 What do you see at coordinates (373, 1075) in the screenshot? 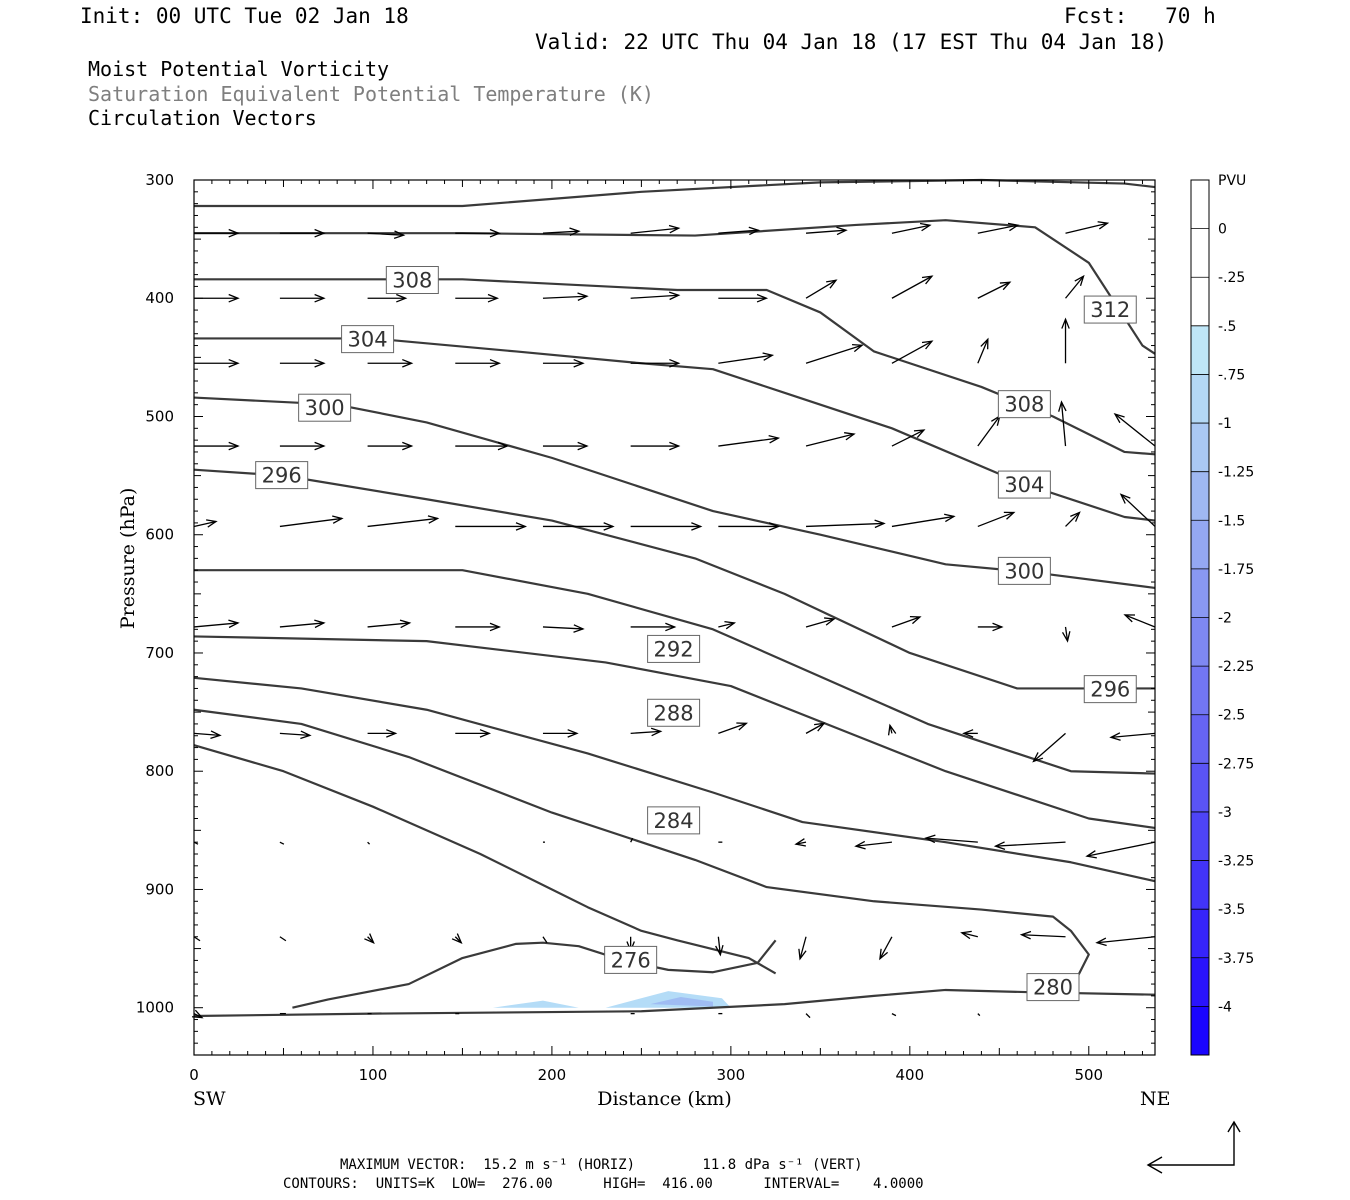
I see `x-tick-label: 100` at bounding box center [373, 1075].